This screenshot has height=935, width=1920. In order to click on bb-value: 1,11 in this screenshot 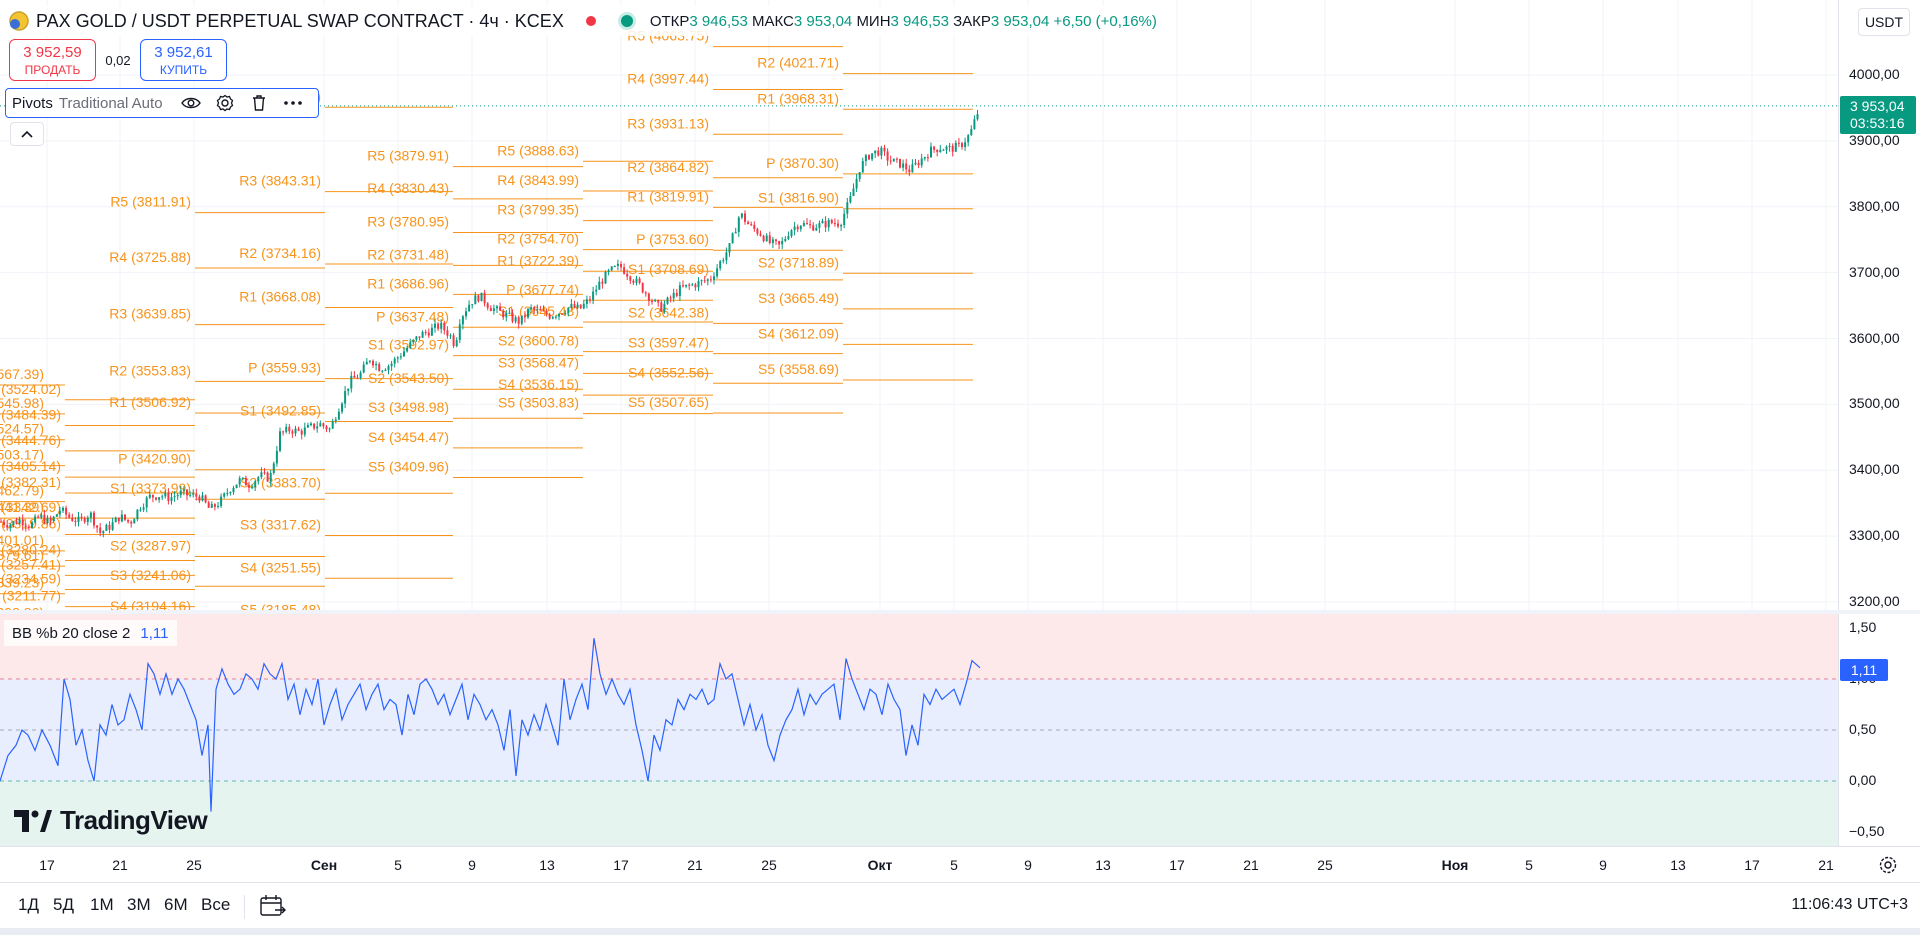, I will do `click(154, 633)`.